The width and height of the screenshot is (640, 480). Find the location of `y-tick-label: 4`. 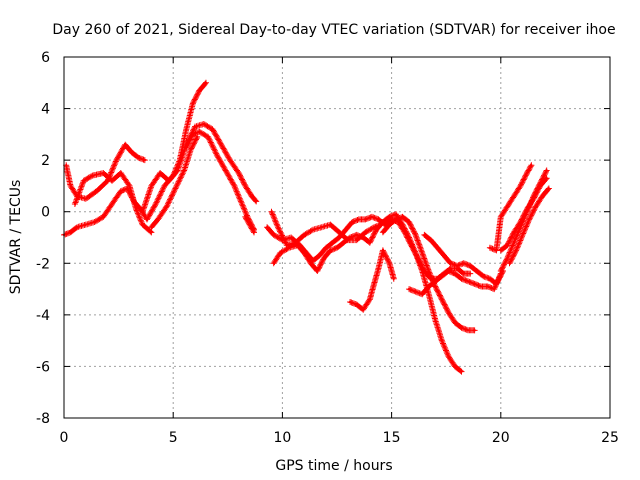

y-tick-label: 4 is located at coordinates (45, 110).